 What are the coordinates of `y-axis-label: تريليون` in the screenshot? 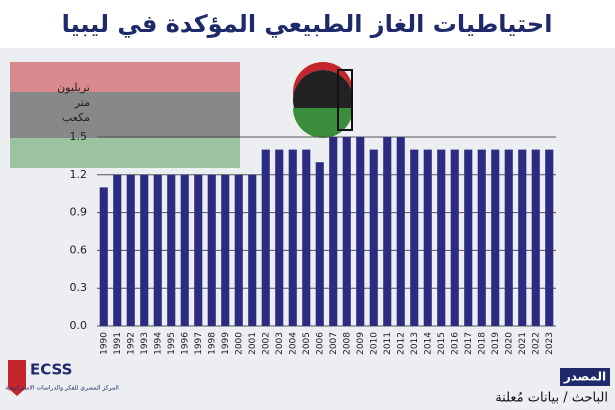 It's located at (73, 87).